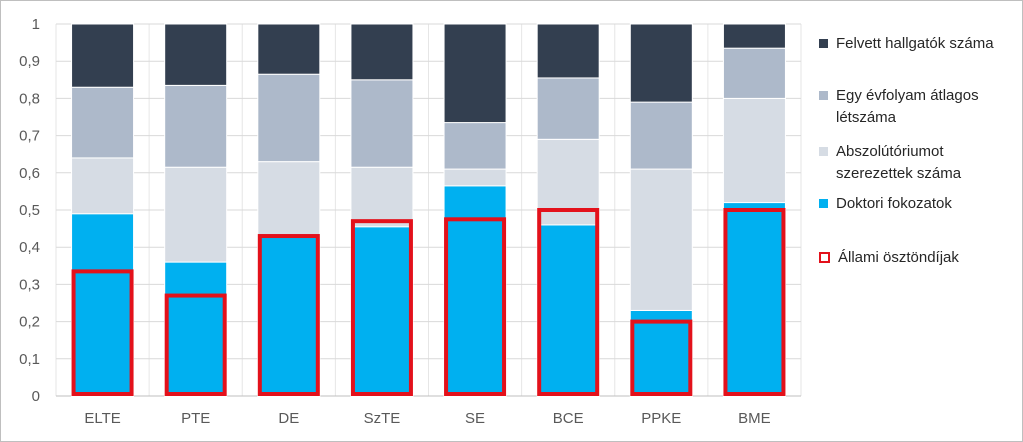  Describe the element at coordinates (475, 418) in the screenshot. I see `x-tick-label: SE` at that location.